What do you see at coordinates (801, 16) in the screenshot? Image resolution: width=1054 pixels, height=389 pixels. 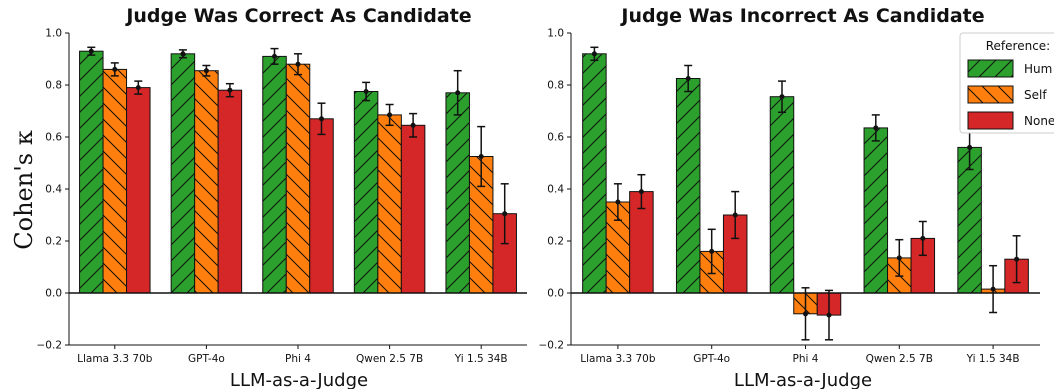 I see `chart-title: Judge Was Incorrect As Candidate` at bounding box center [801, 16].